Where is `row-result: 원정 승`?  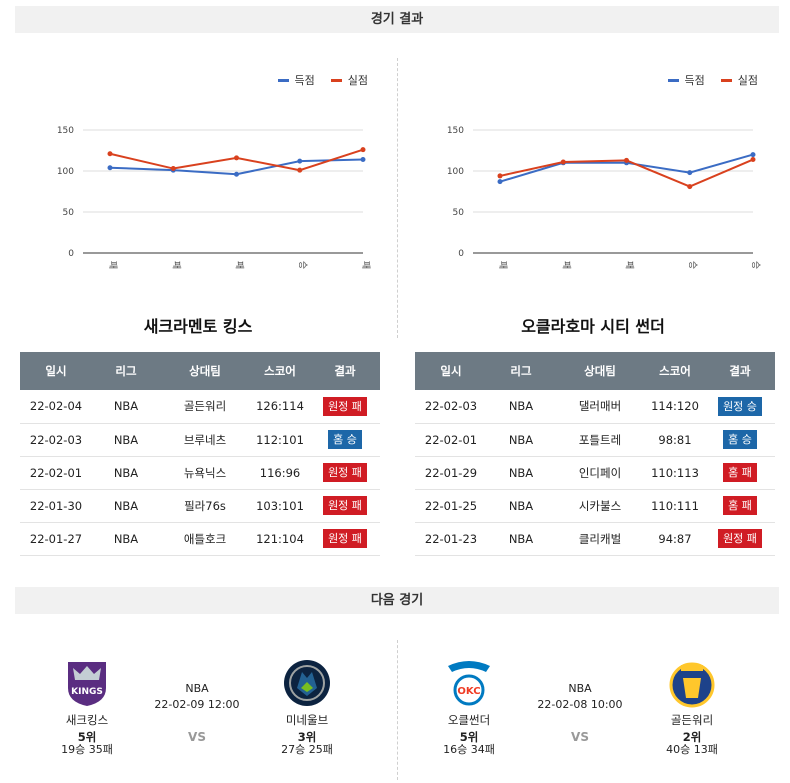
row-result: 원정 승 is located at coordinates (740, 407).